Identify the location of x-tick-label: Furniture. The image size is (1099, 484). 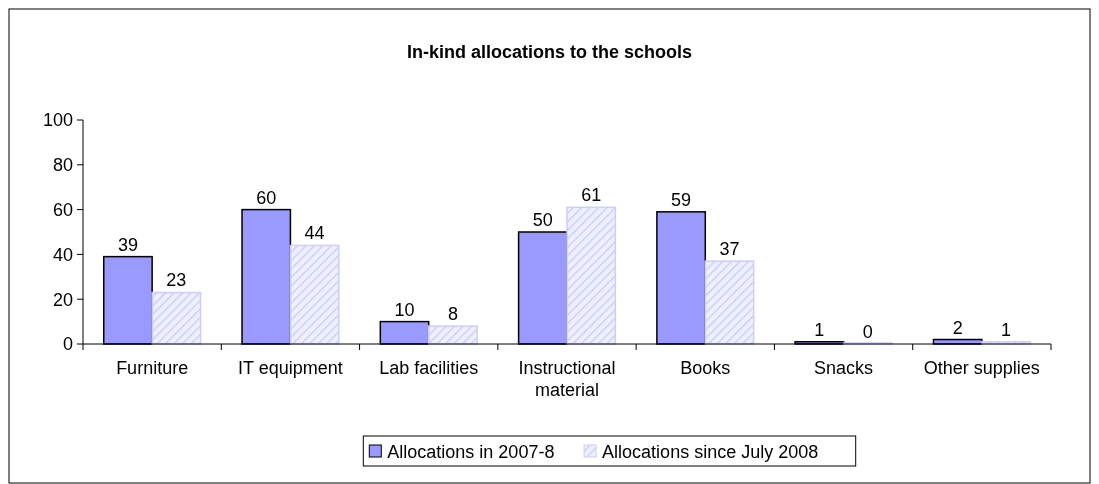
(152, 368).